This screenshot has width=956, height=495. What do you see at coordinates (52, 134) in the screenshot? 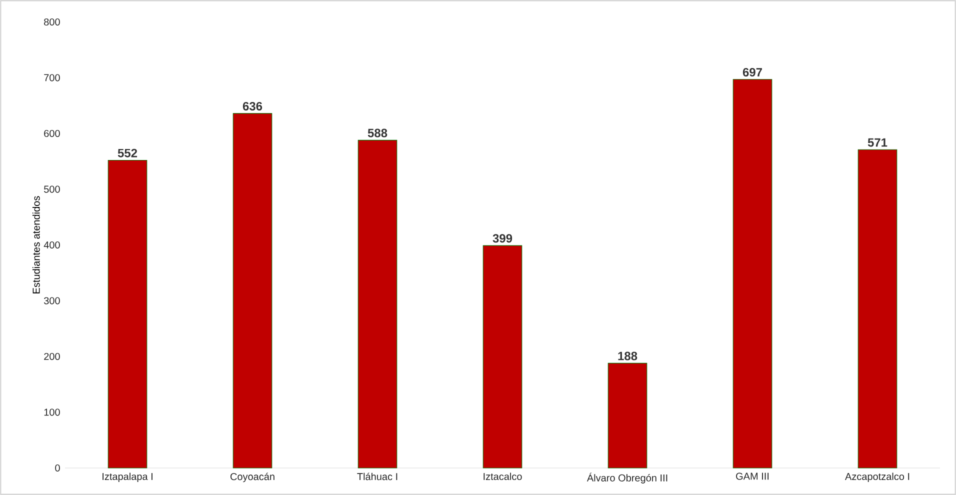
I see `y-tick-label: 600` at bounding box center [52, 134].